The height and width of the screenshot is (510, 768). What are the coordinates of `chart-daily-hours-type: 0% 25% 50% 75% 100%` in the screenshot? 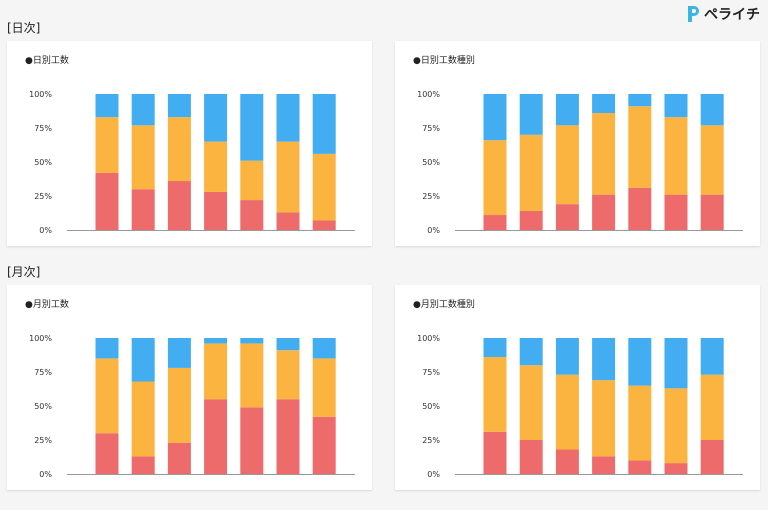 It's located at (580, 162).